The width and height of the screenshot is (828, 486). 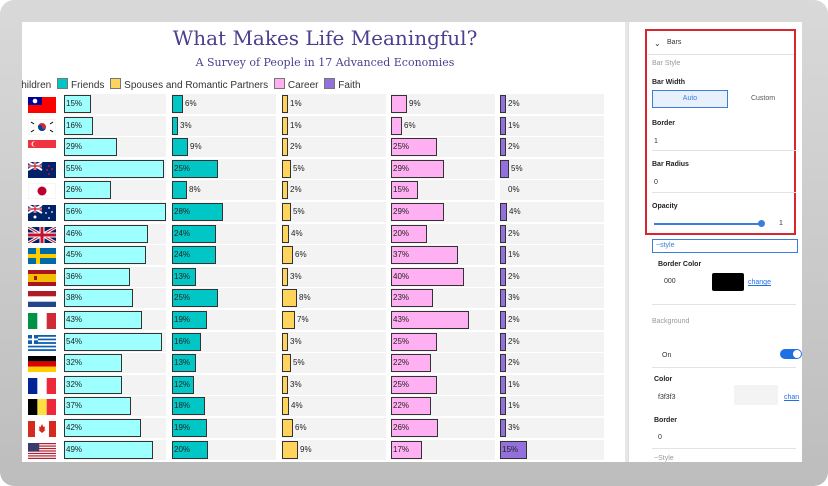 I want to click on bar-children-united-kingdom, so click(x=106, y=233).